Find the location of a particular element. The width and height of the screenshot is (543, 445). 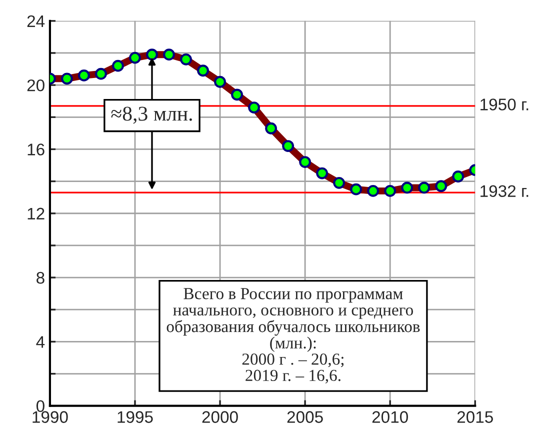

ref-line-label: 1950 г. is located at coordinates (504, 104).